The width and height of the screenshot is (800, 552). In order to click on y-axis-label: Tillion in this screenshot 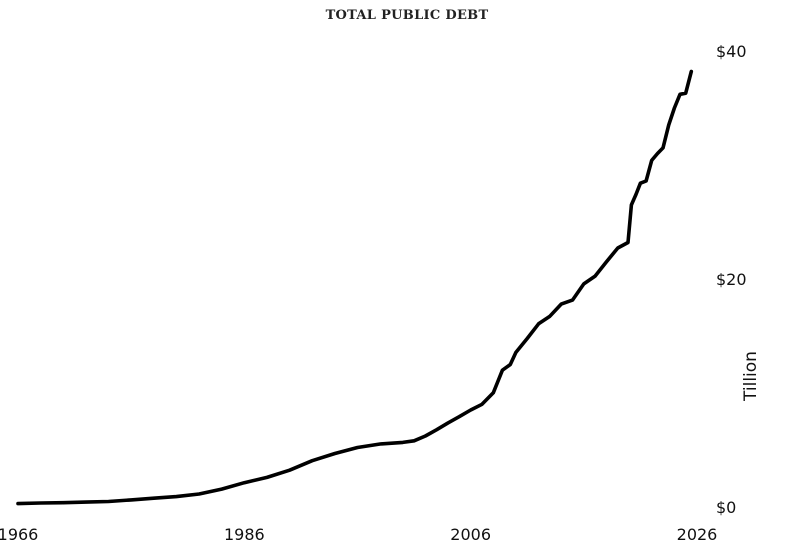, I will do `click(751, 376)`.